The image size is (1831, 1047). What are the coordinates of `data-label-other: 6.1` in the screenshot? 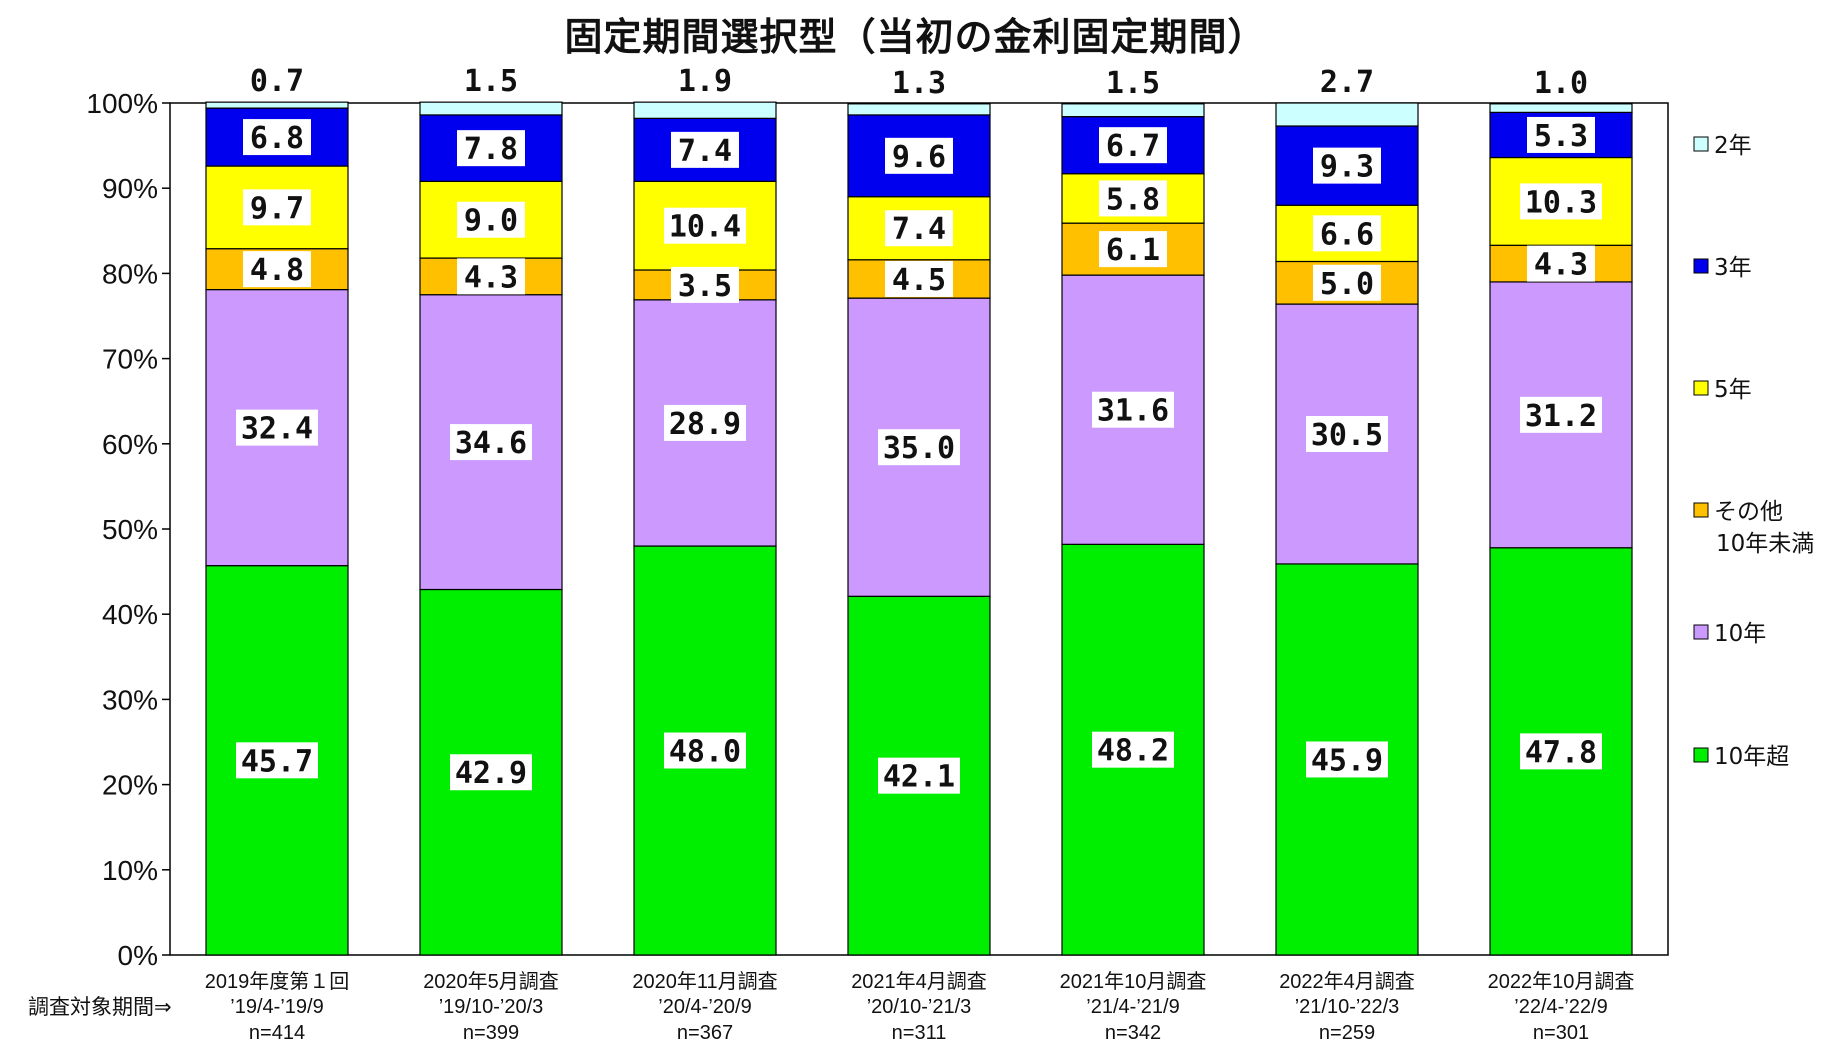 It's located at (1133, 250).